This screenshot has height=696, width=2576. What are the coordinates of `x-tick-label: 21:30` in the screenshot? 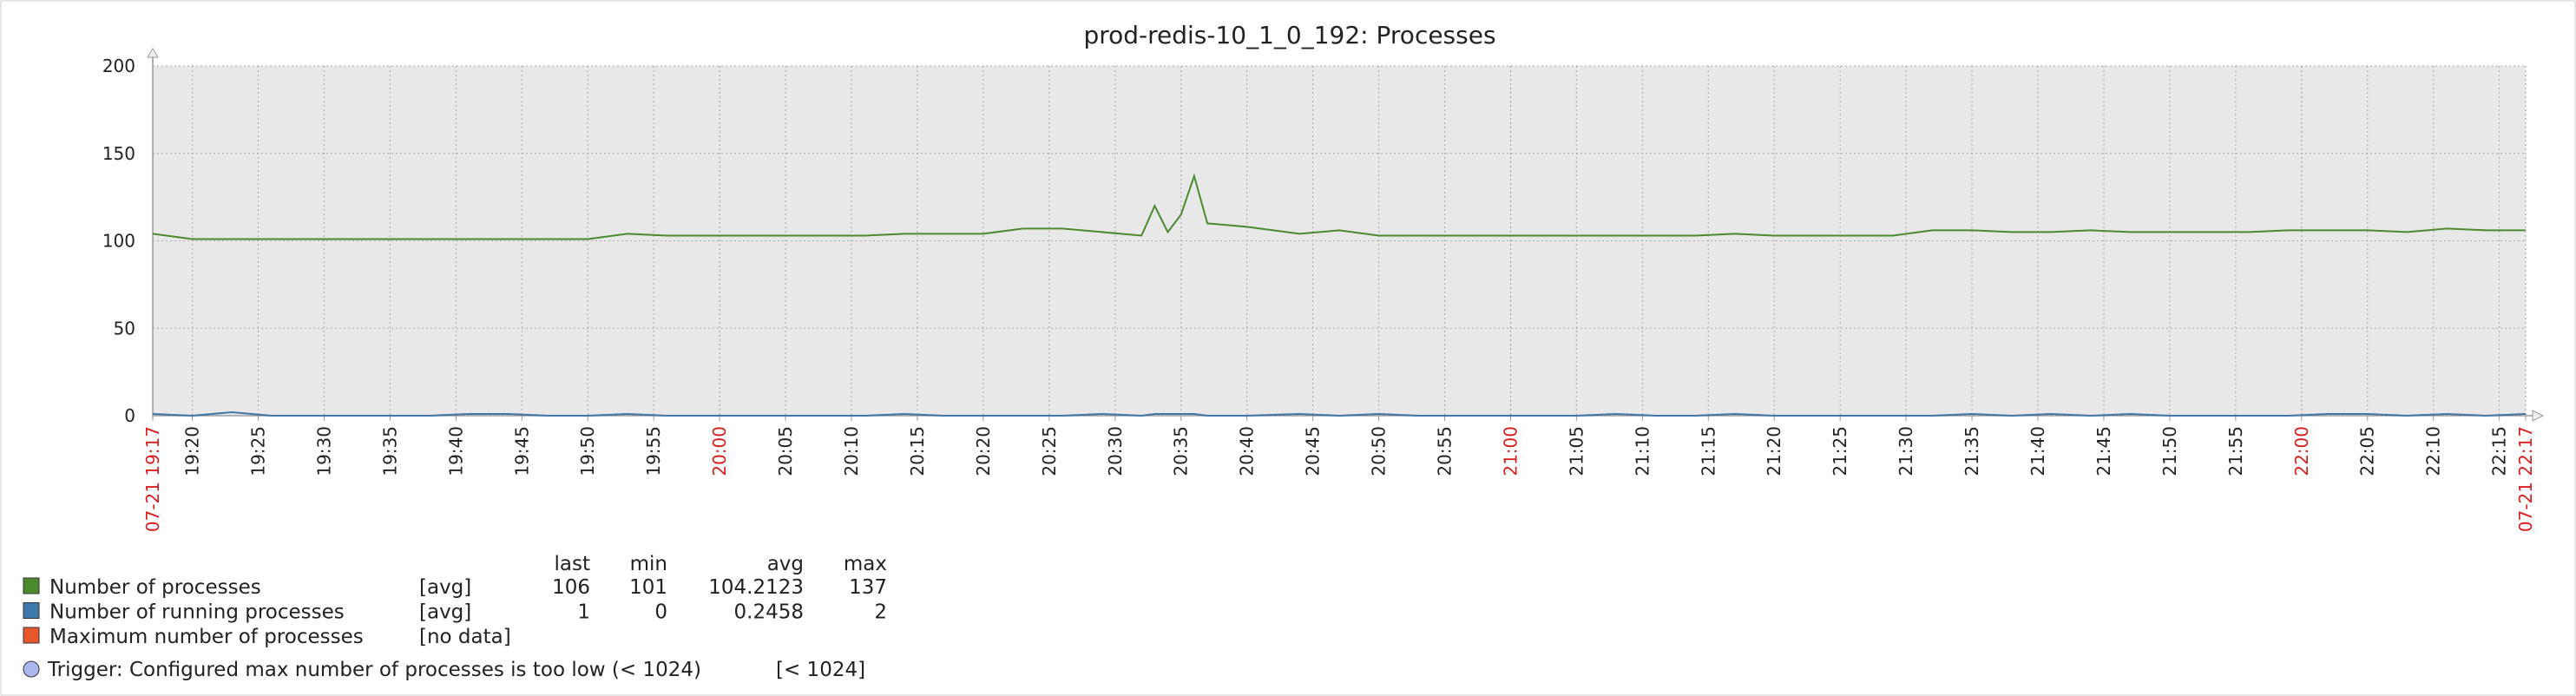 It's located at (1906, 451).